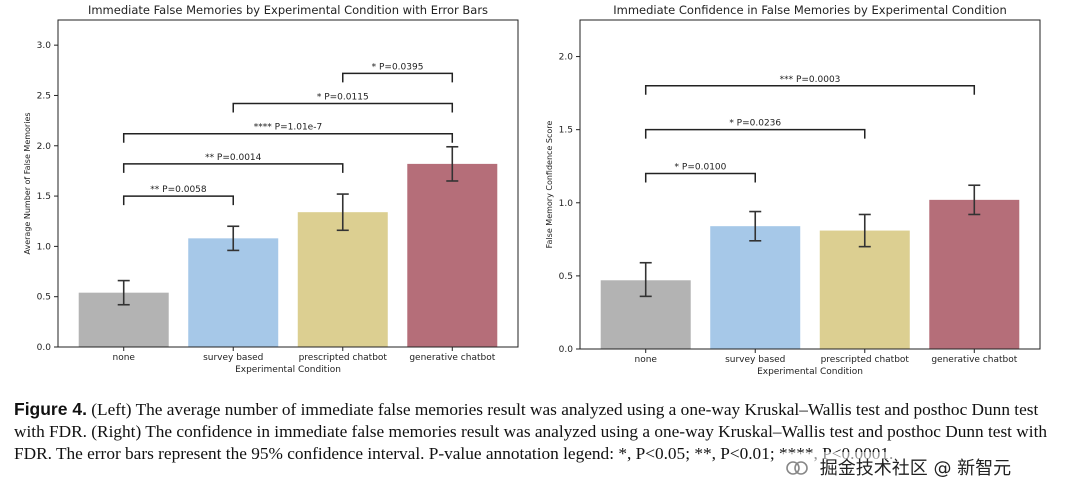  I want to click on left-xtick-label-1: survey based, so click(233, 358).